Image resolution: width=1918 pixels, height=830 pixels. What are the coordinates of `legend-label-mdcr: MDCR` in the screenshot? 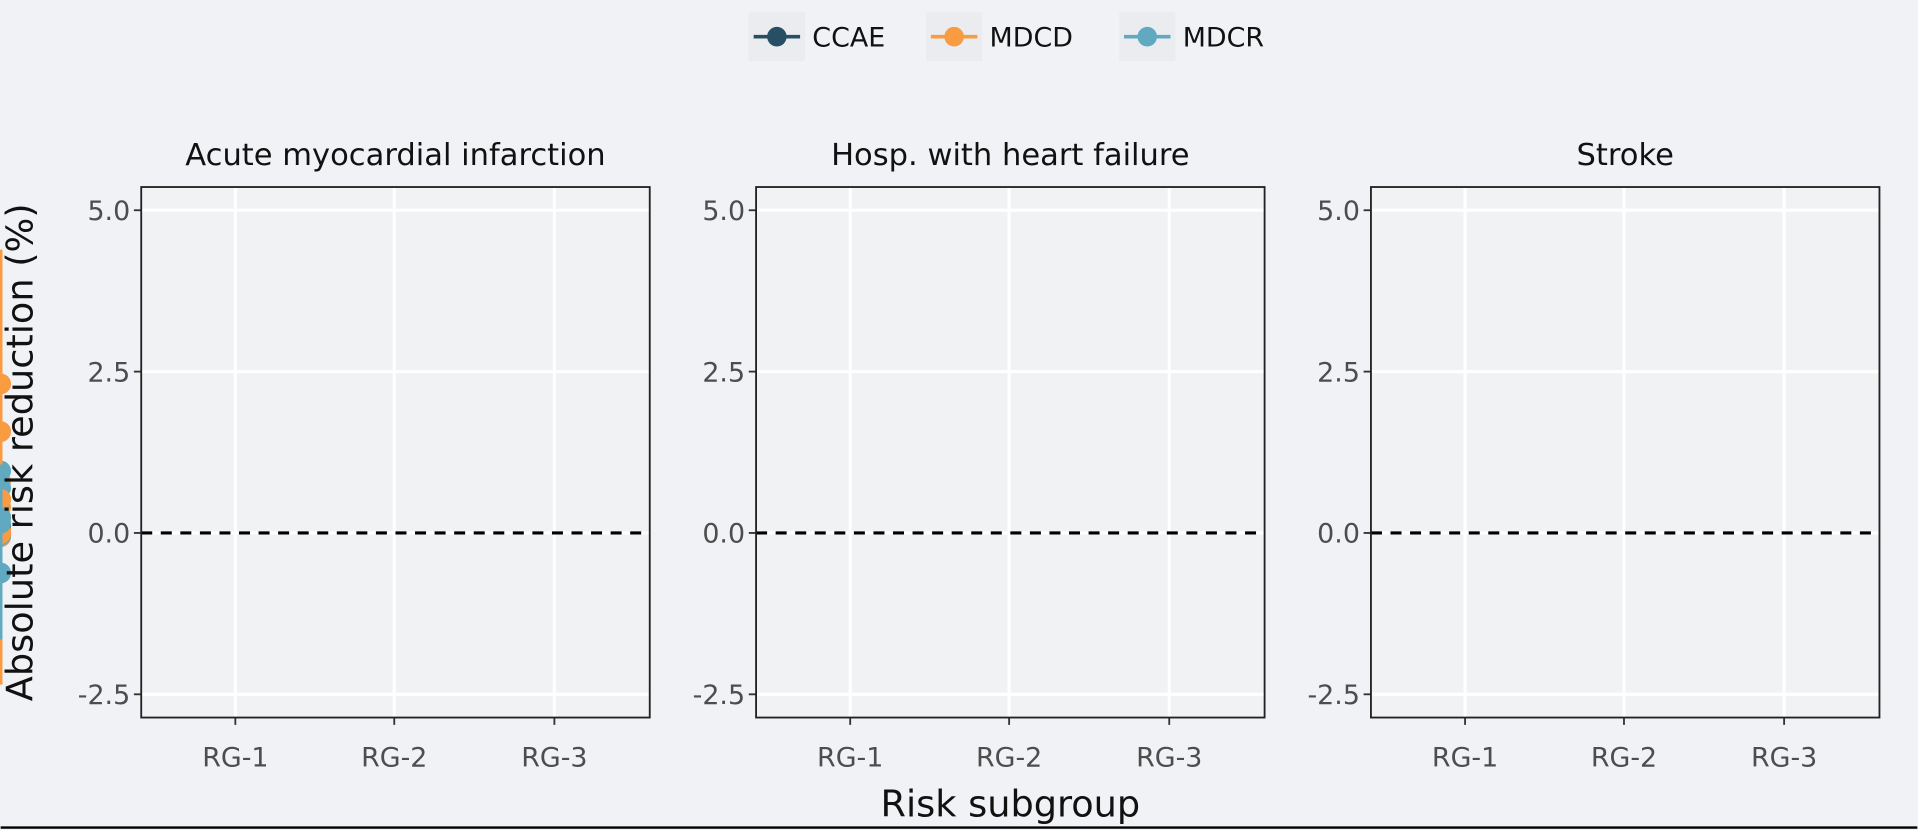 It's located at (1223, 37).